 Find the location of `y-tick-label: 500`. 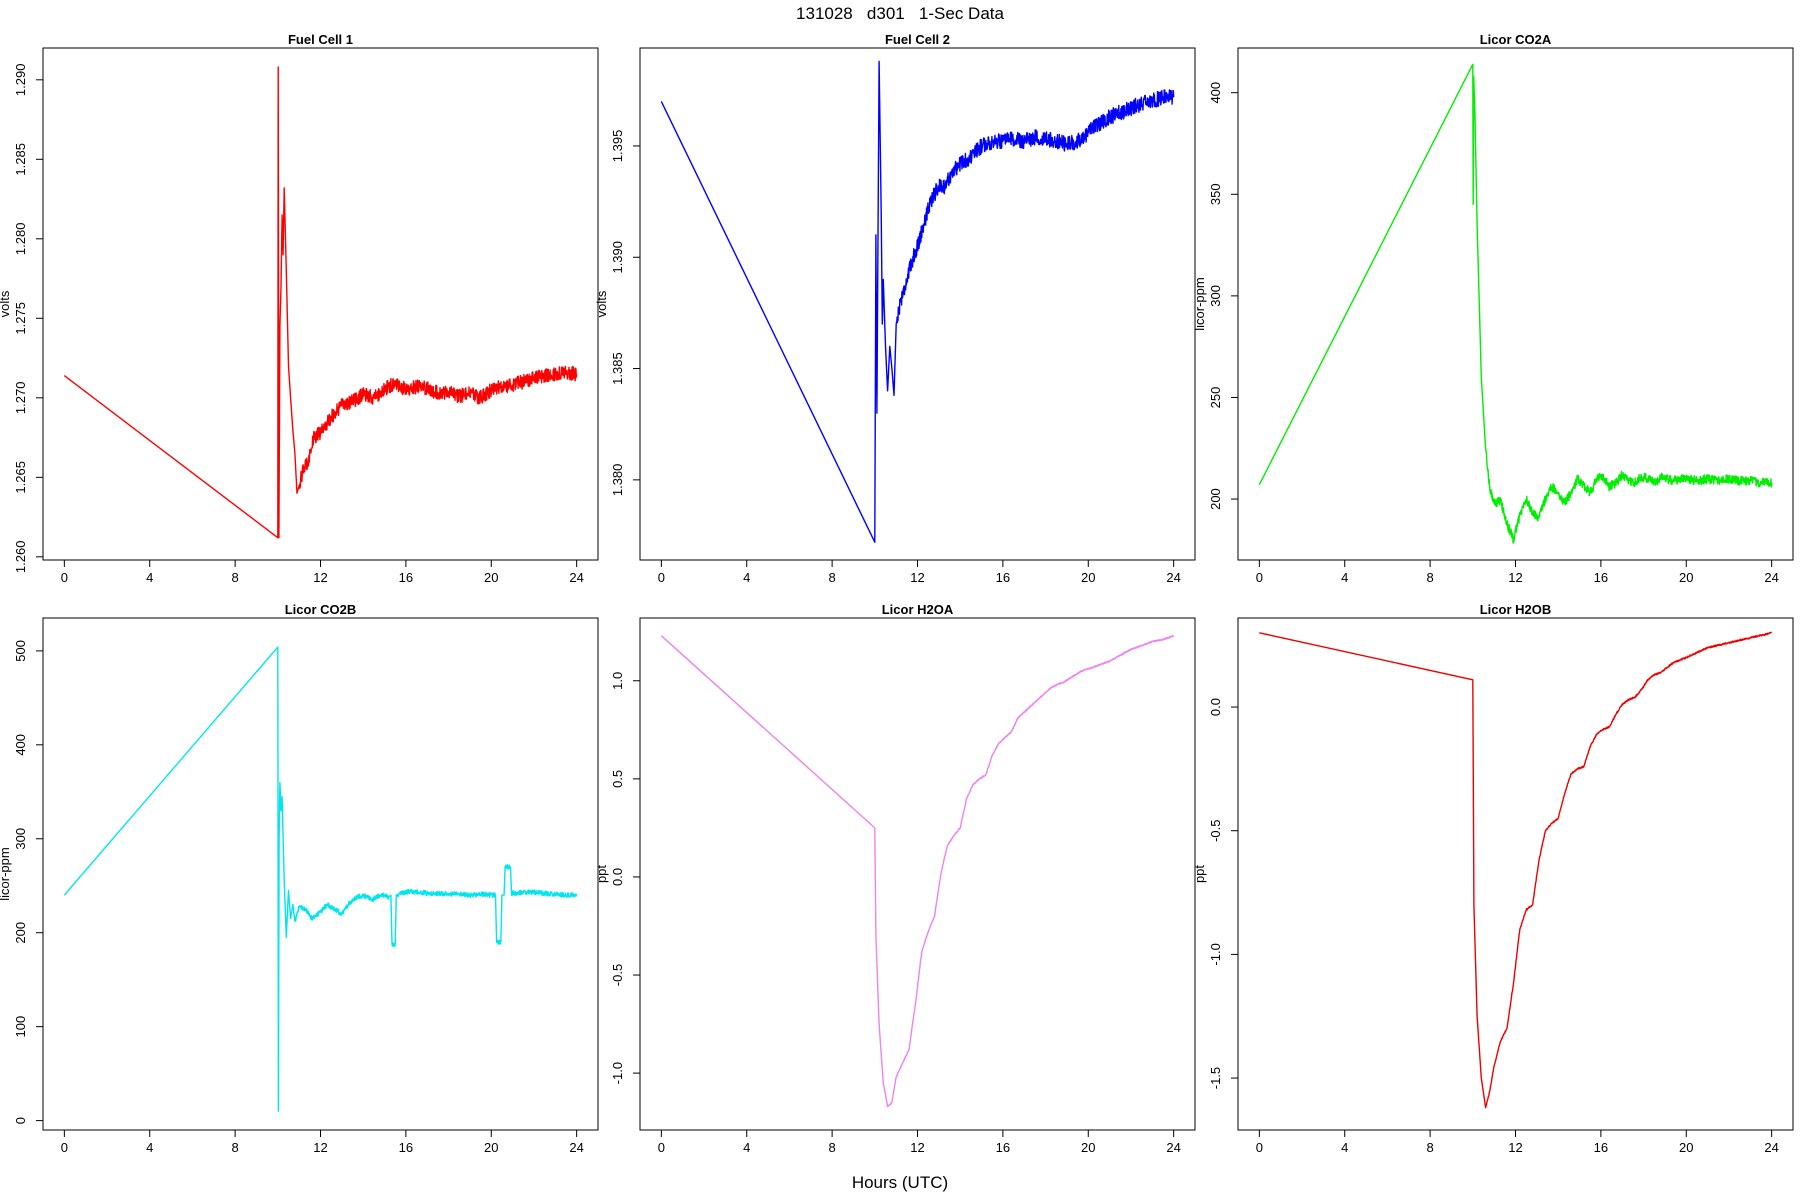

y-tick-label: 500 is located at coordinates (20, 651).